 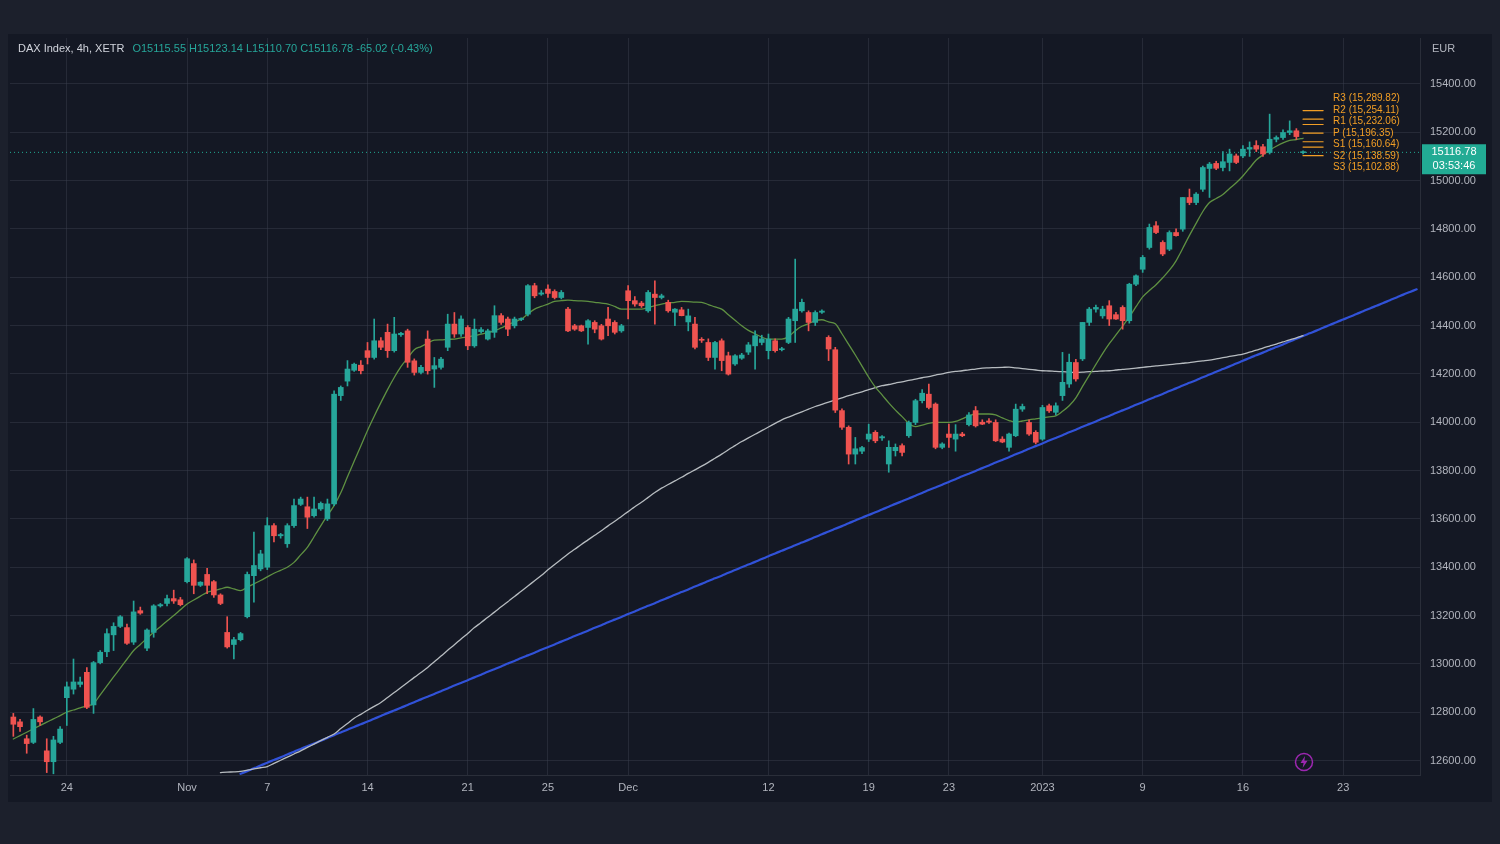 What do you see at coordinates (467, 786) in the screenshot?
I see `x-tick-label: 21` at bounding box center [467, 786].